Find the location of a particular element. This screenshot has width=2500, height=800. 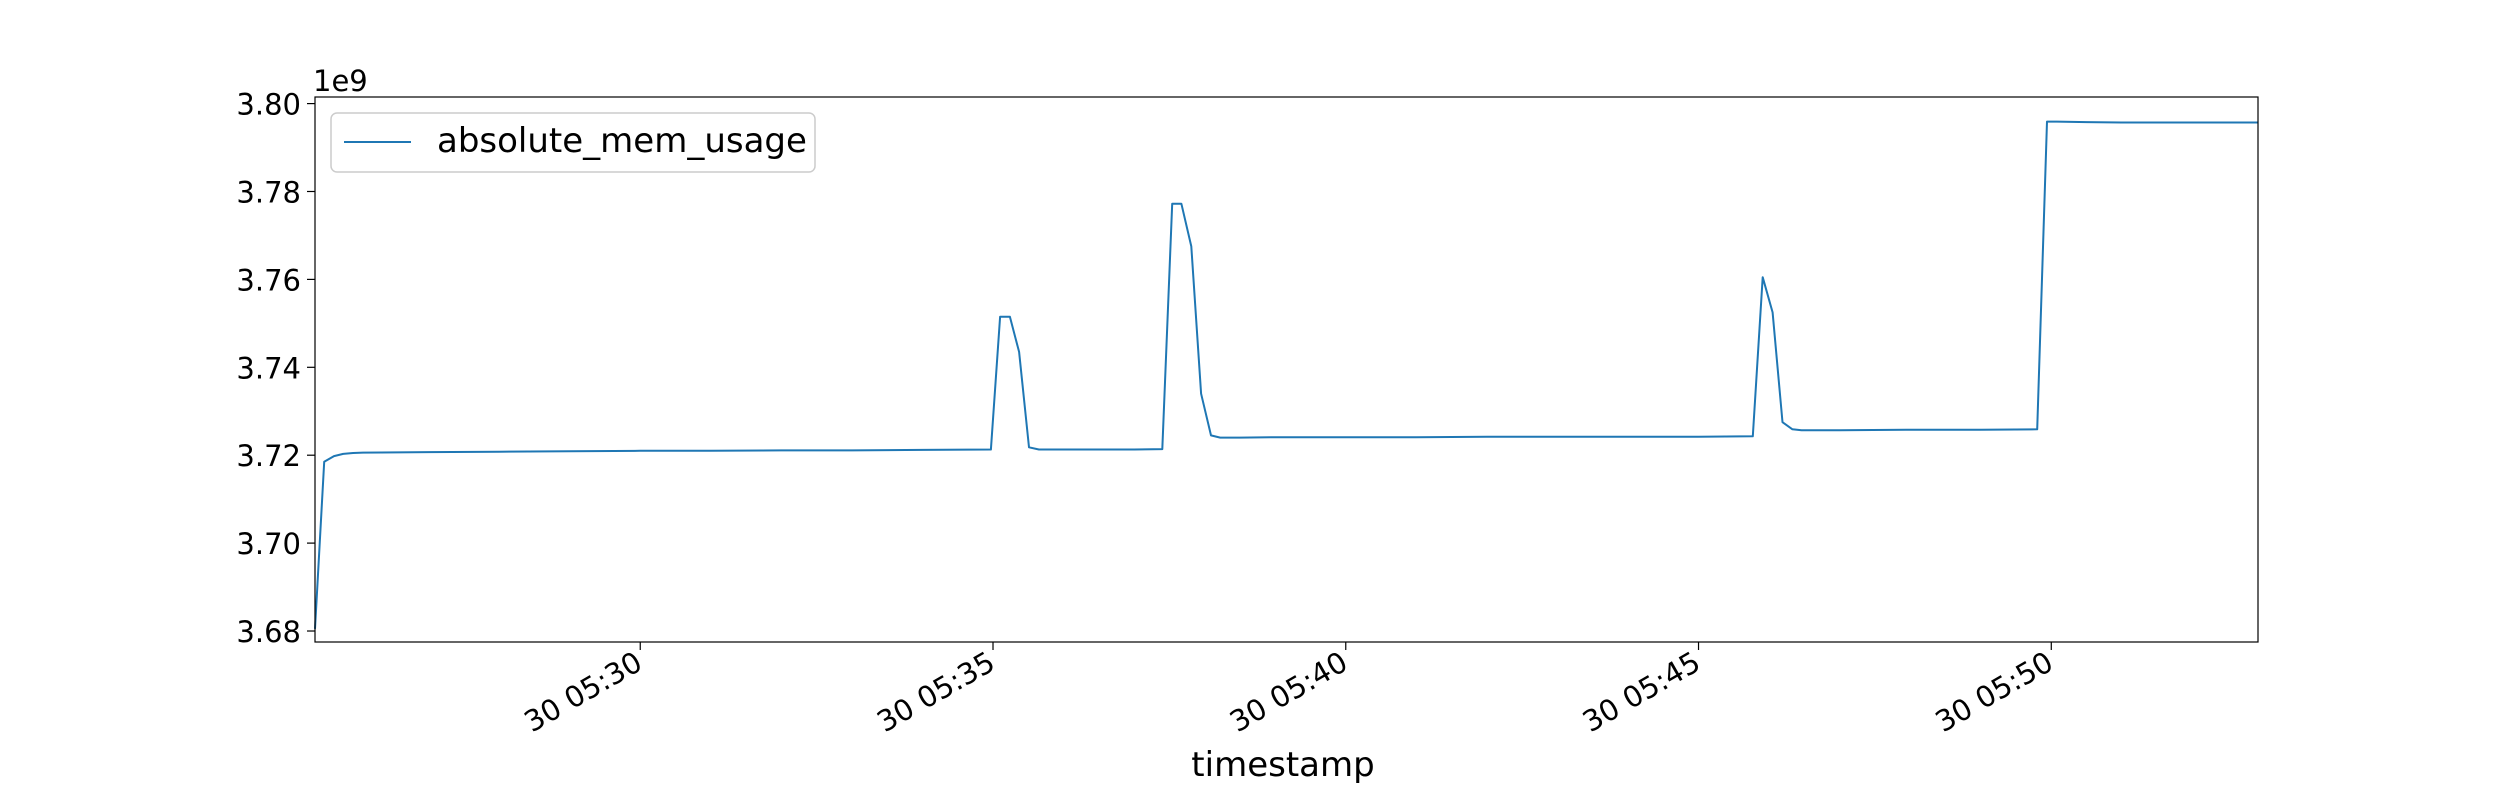

legend: absolute_mem_usage is located at coordinates (573, 142).